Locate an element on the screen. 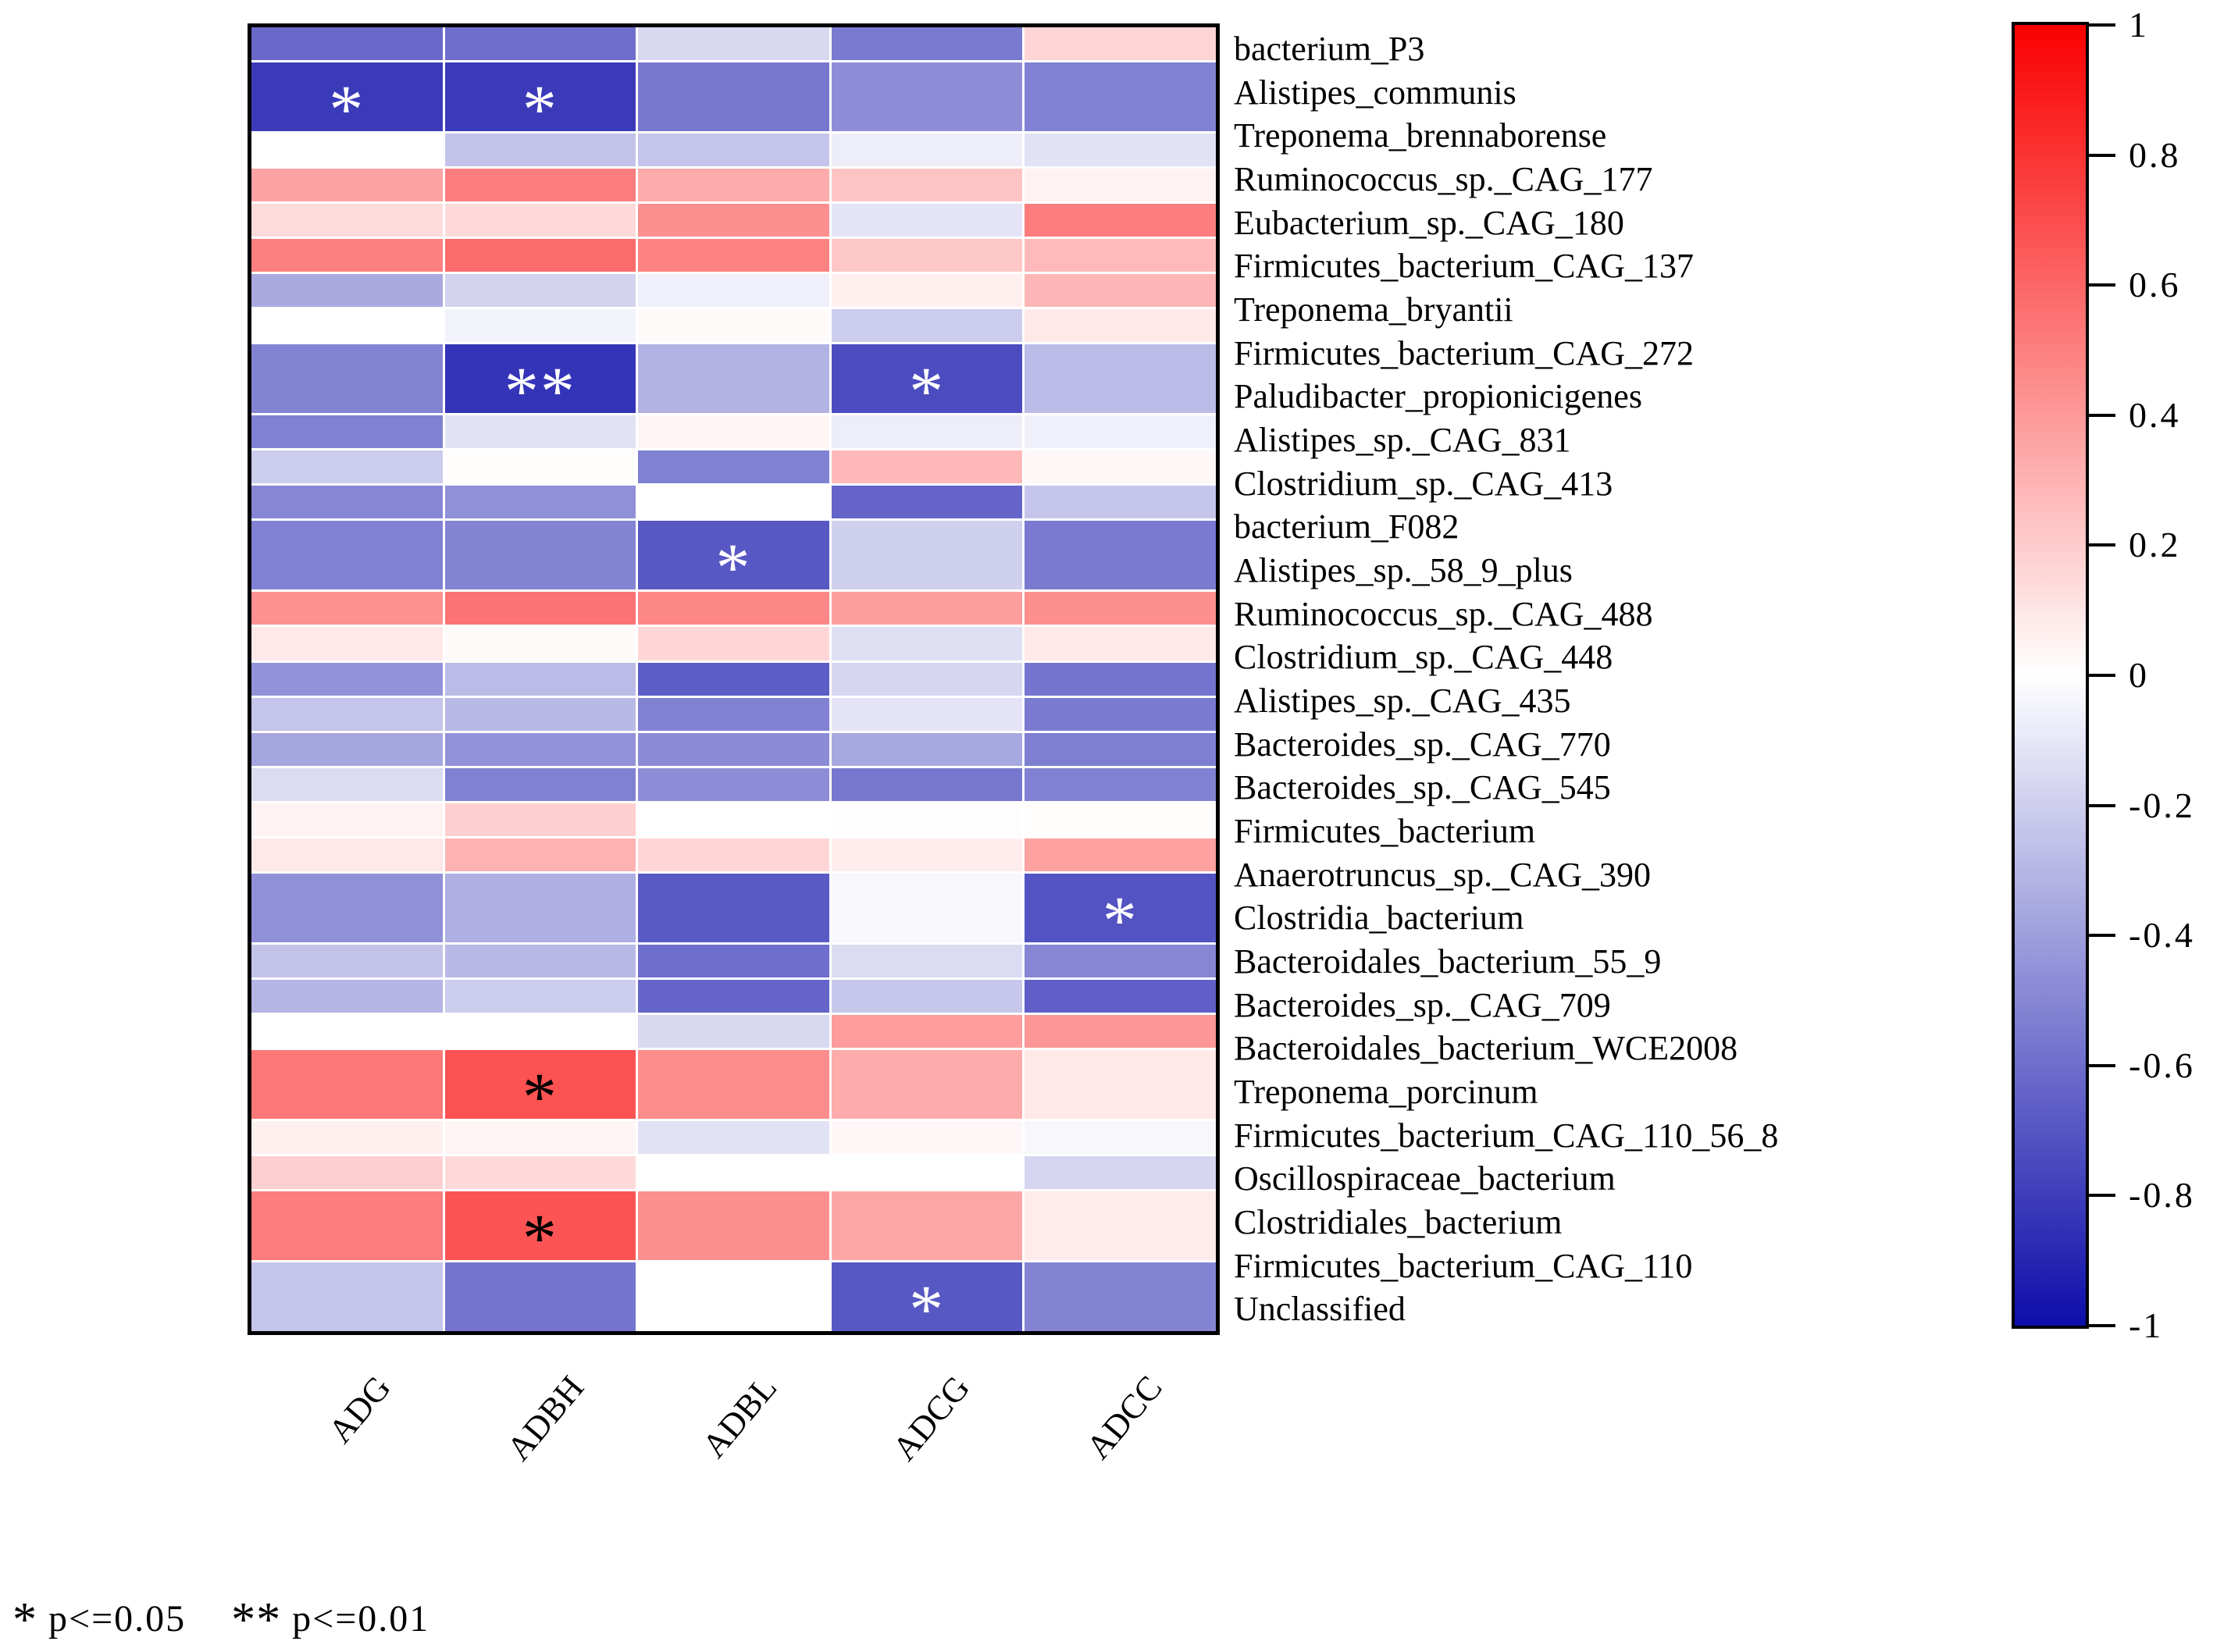 The image size is (2231, 1652). row-label: Firmicutes_bacterium is located at coordinates (1385, 831).